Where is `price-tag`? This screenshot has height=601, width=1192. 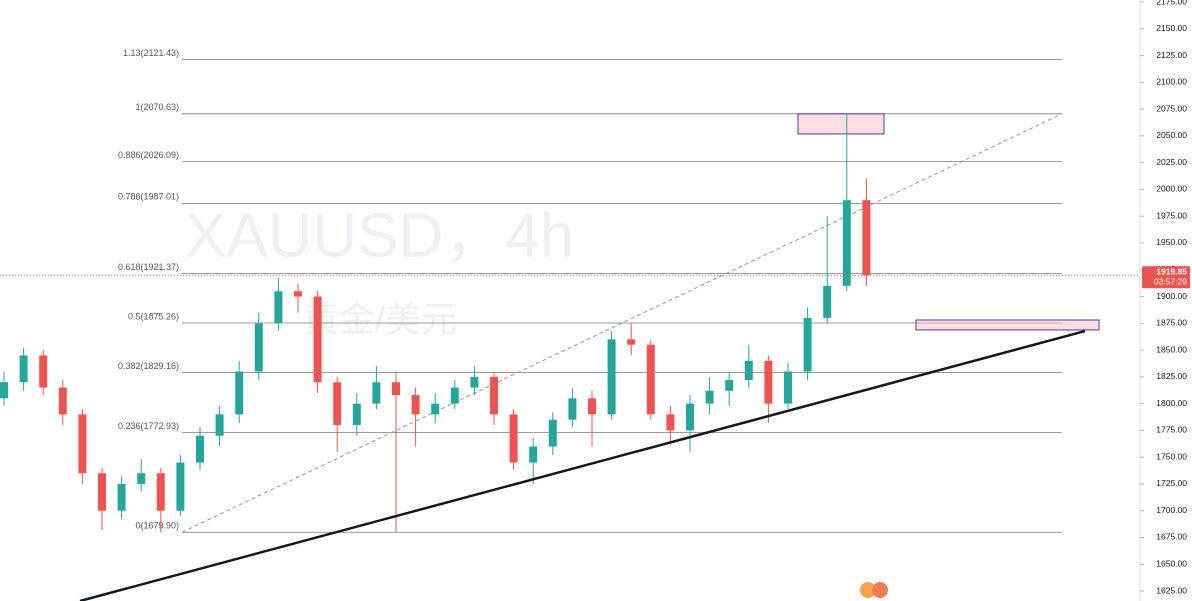 price-tag is located at coordinates (1166, 277).